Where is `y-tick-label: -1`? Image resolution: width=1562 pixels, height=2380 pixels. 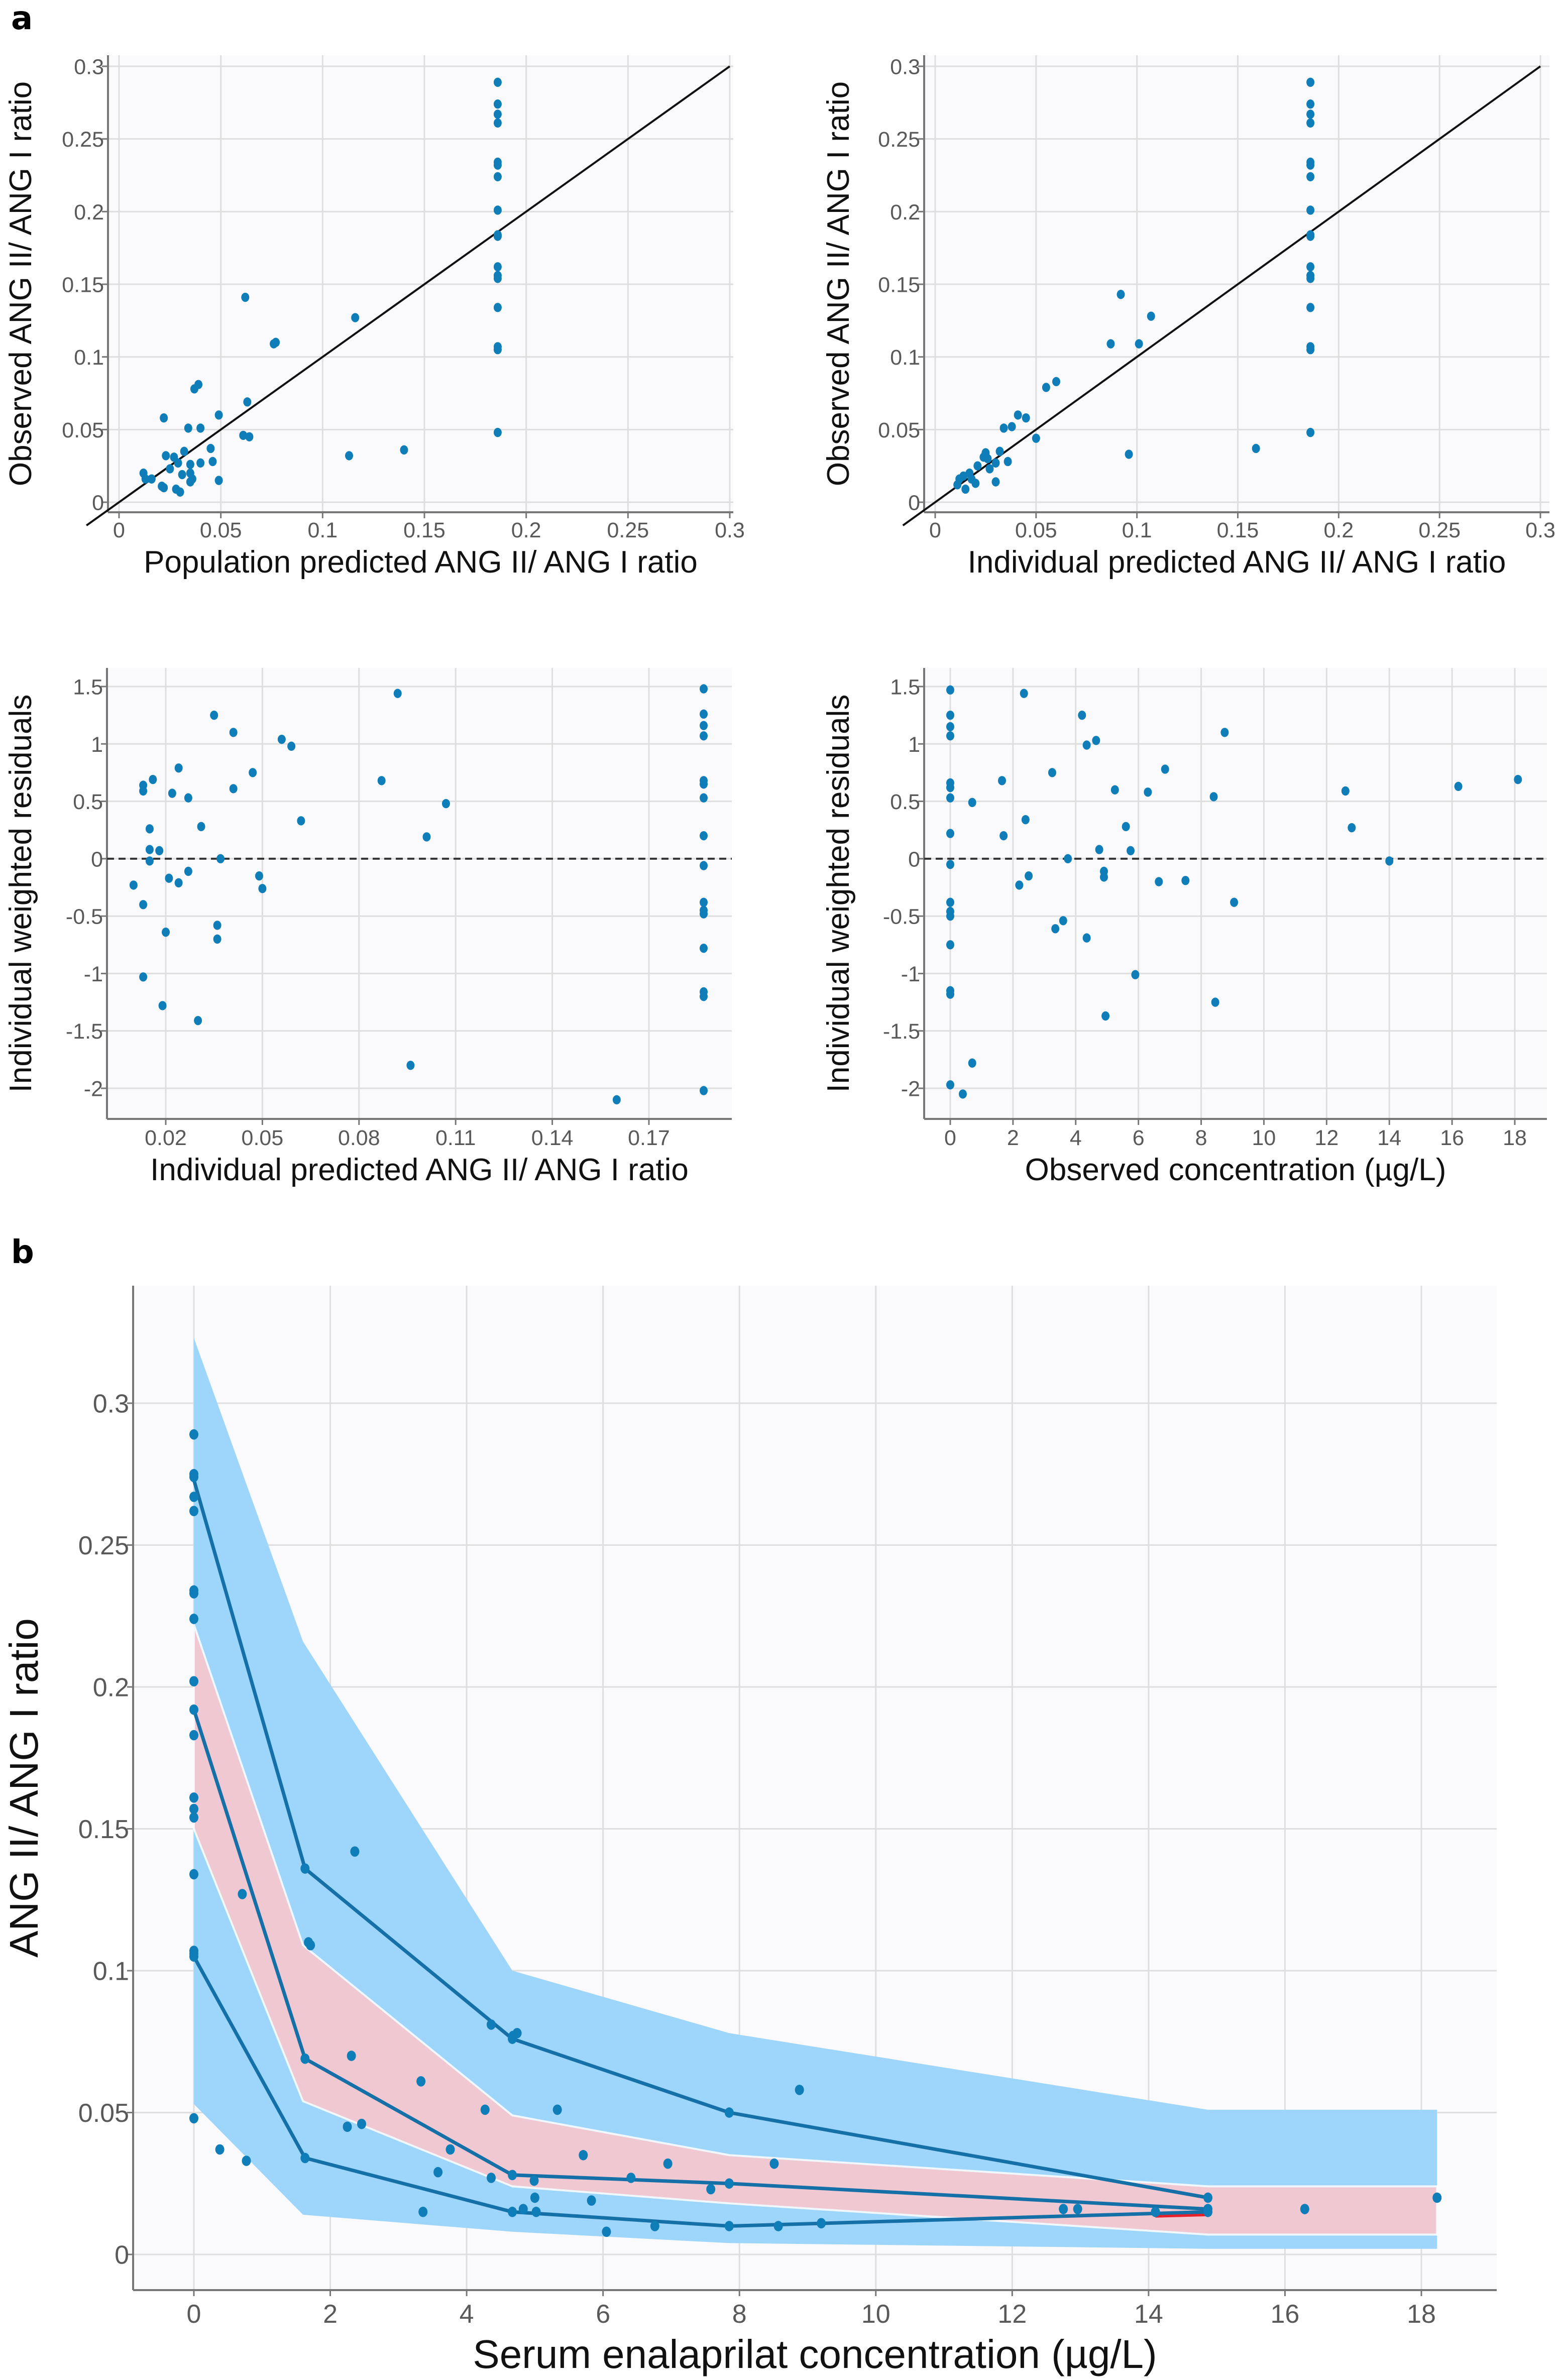
y-tick-label: -1 is located at coordinates (911, 974).